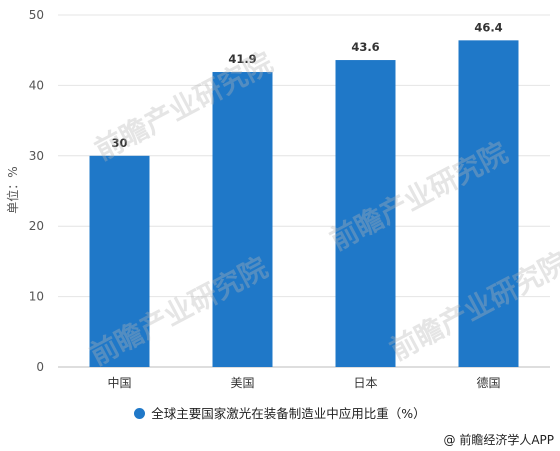 The image size is (560, 451). Describe the element at coordinates (119, 382) in the screenshot. I see `x-tick-label: 中国` at that location.